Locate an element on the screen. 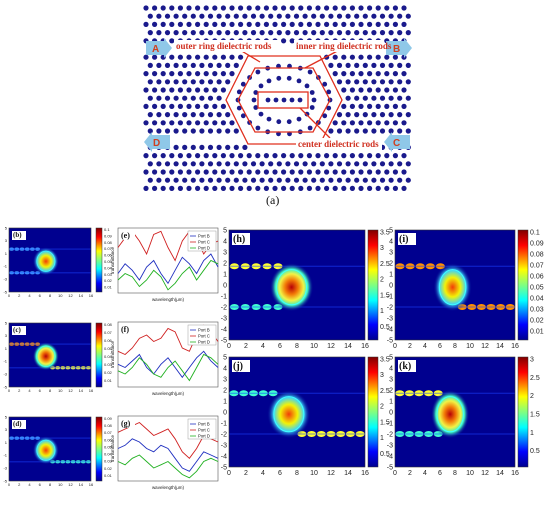 The image size is (550, 511). resonator-ring is located at coordinates (46, 450).